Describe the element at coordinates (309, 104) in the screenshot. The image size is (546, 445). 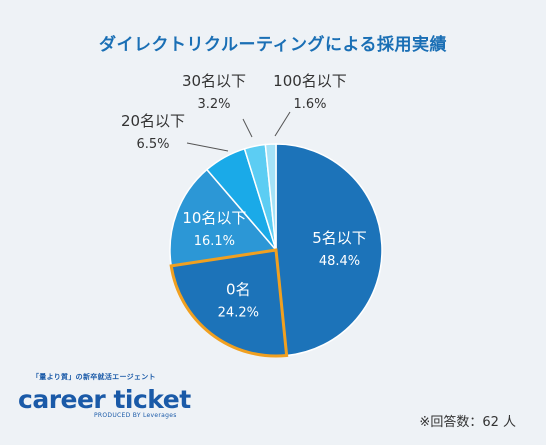
I see `slice-value-5: 1.6%` at that location.